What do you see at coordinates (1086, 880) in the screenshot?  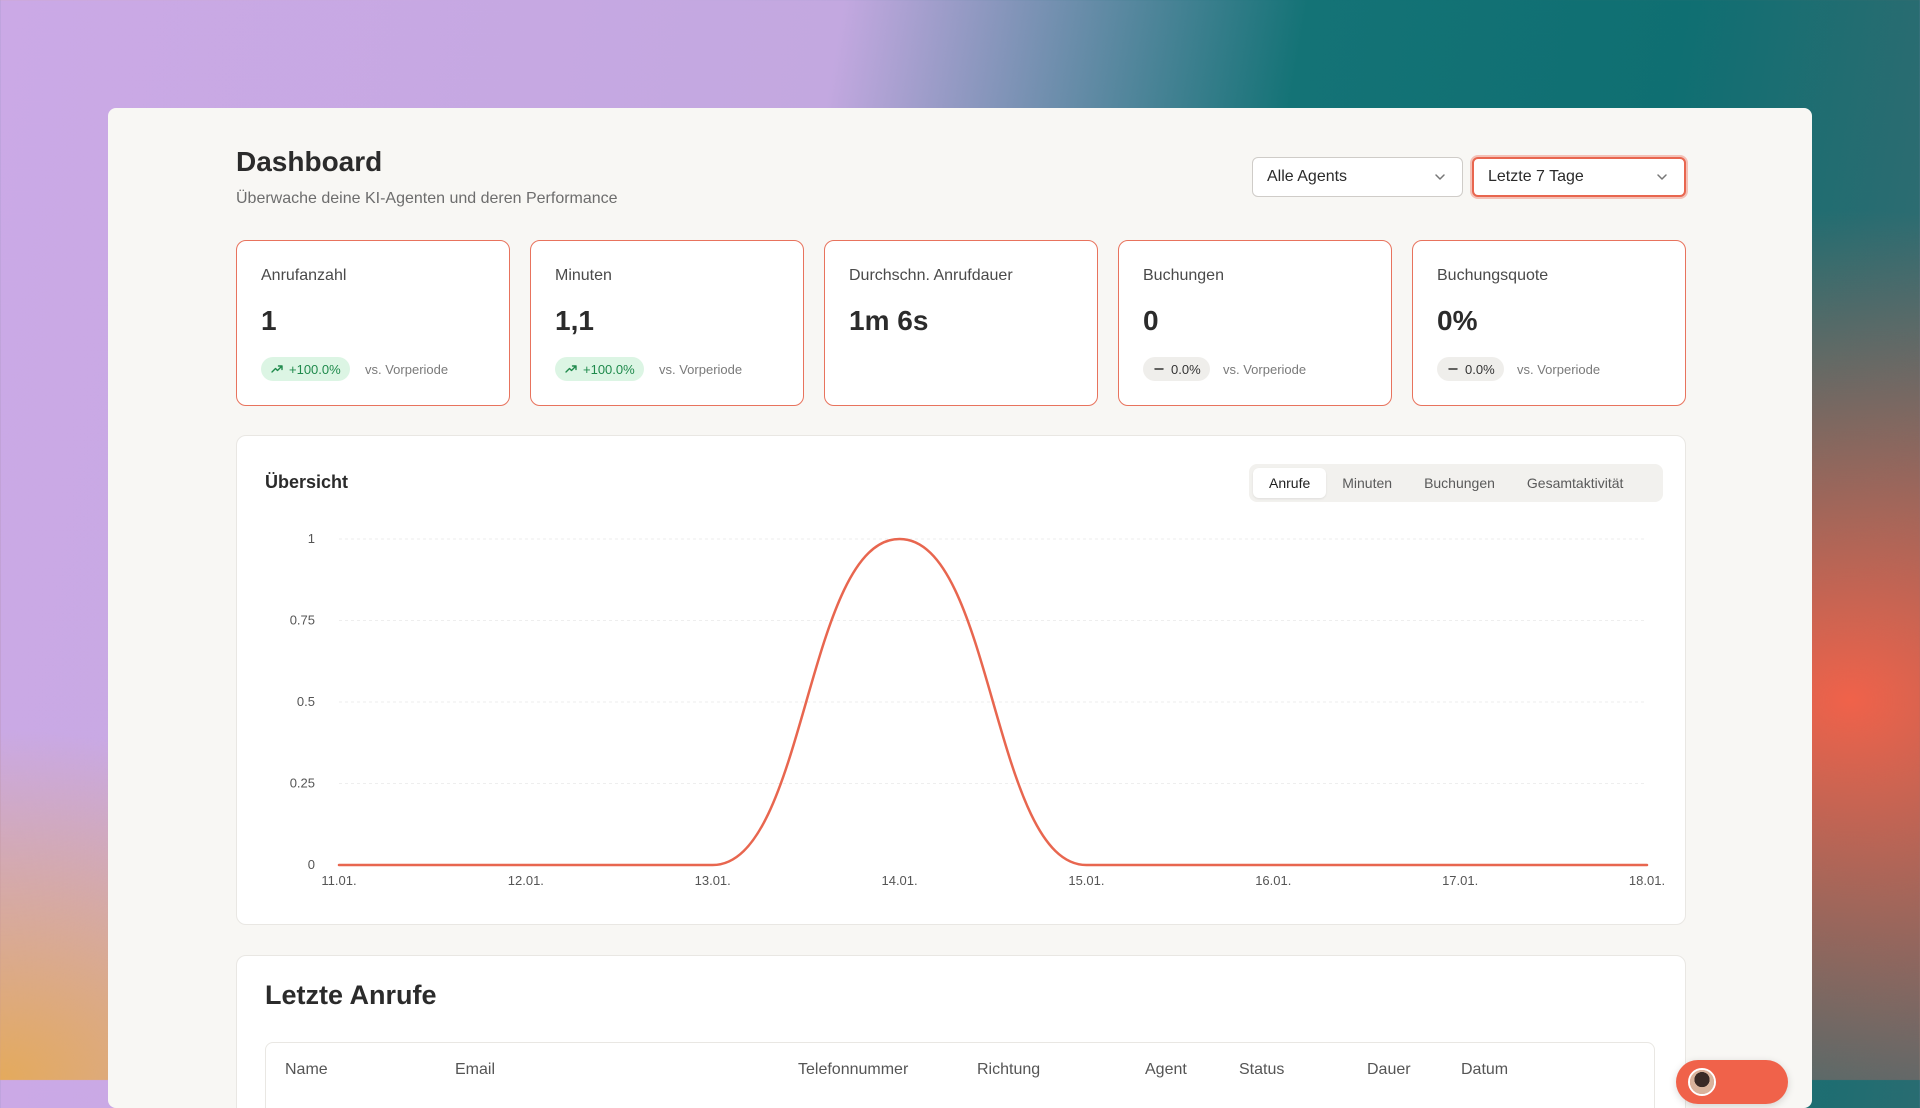 I see `x-tick-label: 15.01.` at bounding box center [1086, 880].